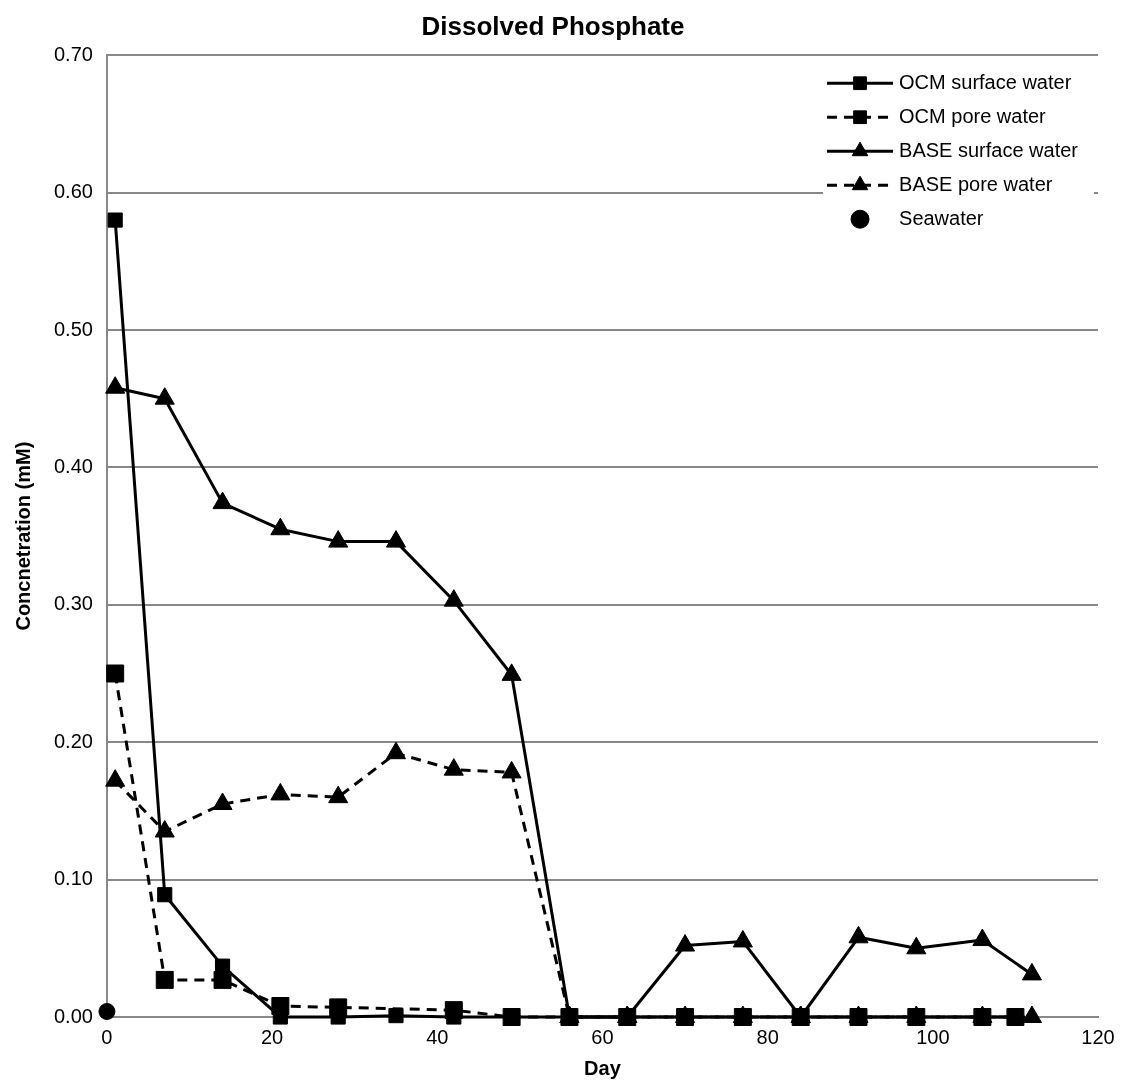 This screenshot has width=1122, height=1089. I want to click on chart-title: Dissolved Phosphate, so click(553, 25).